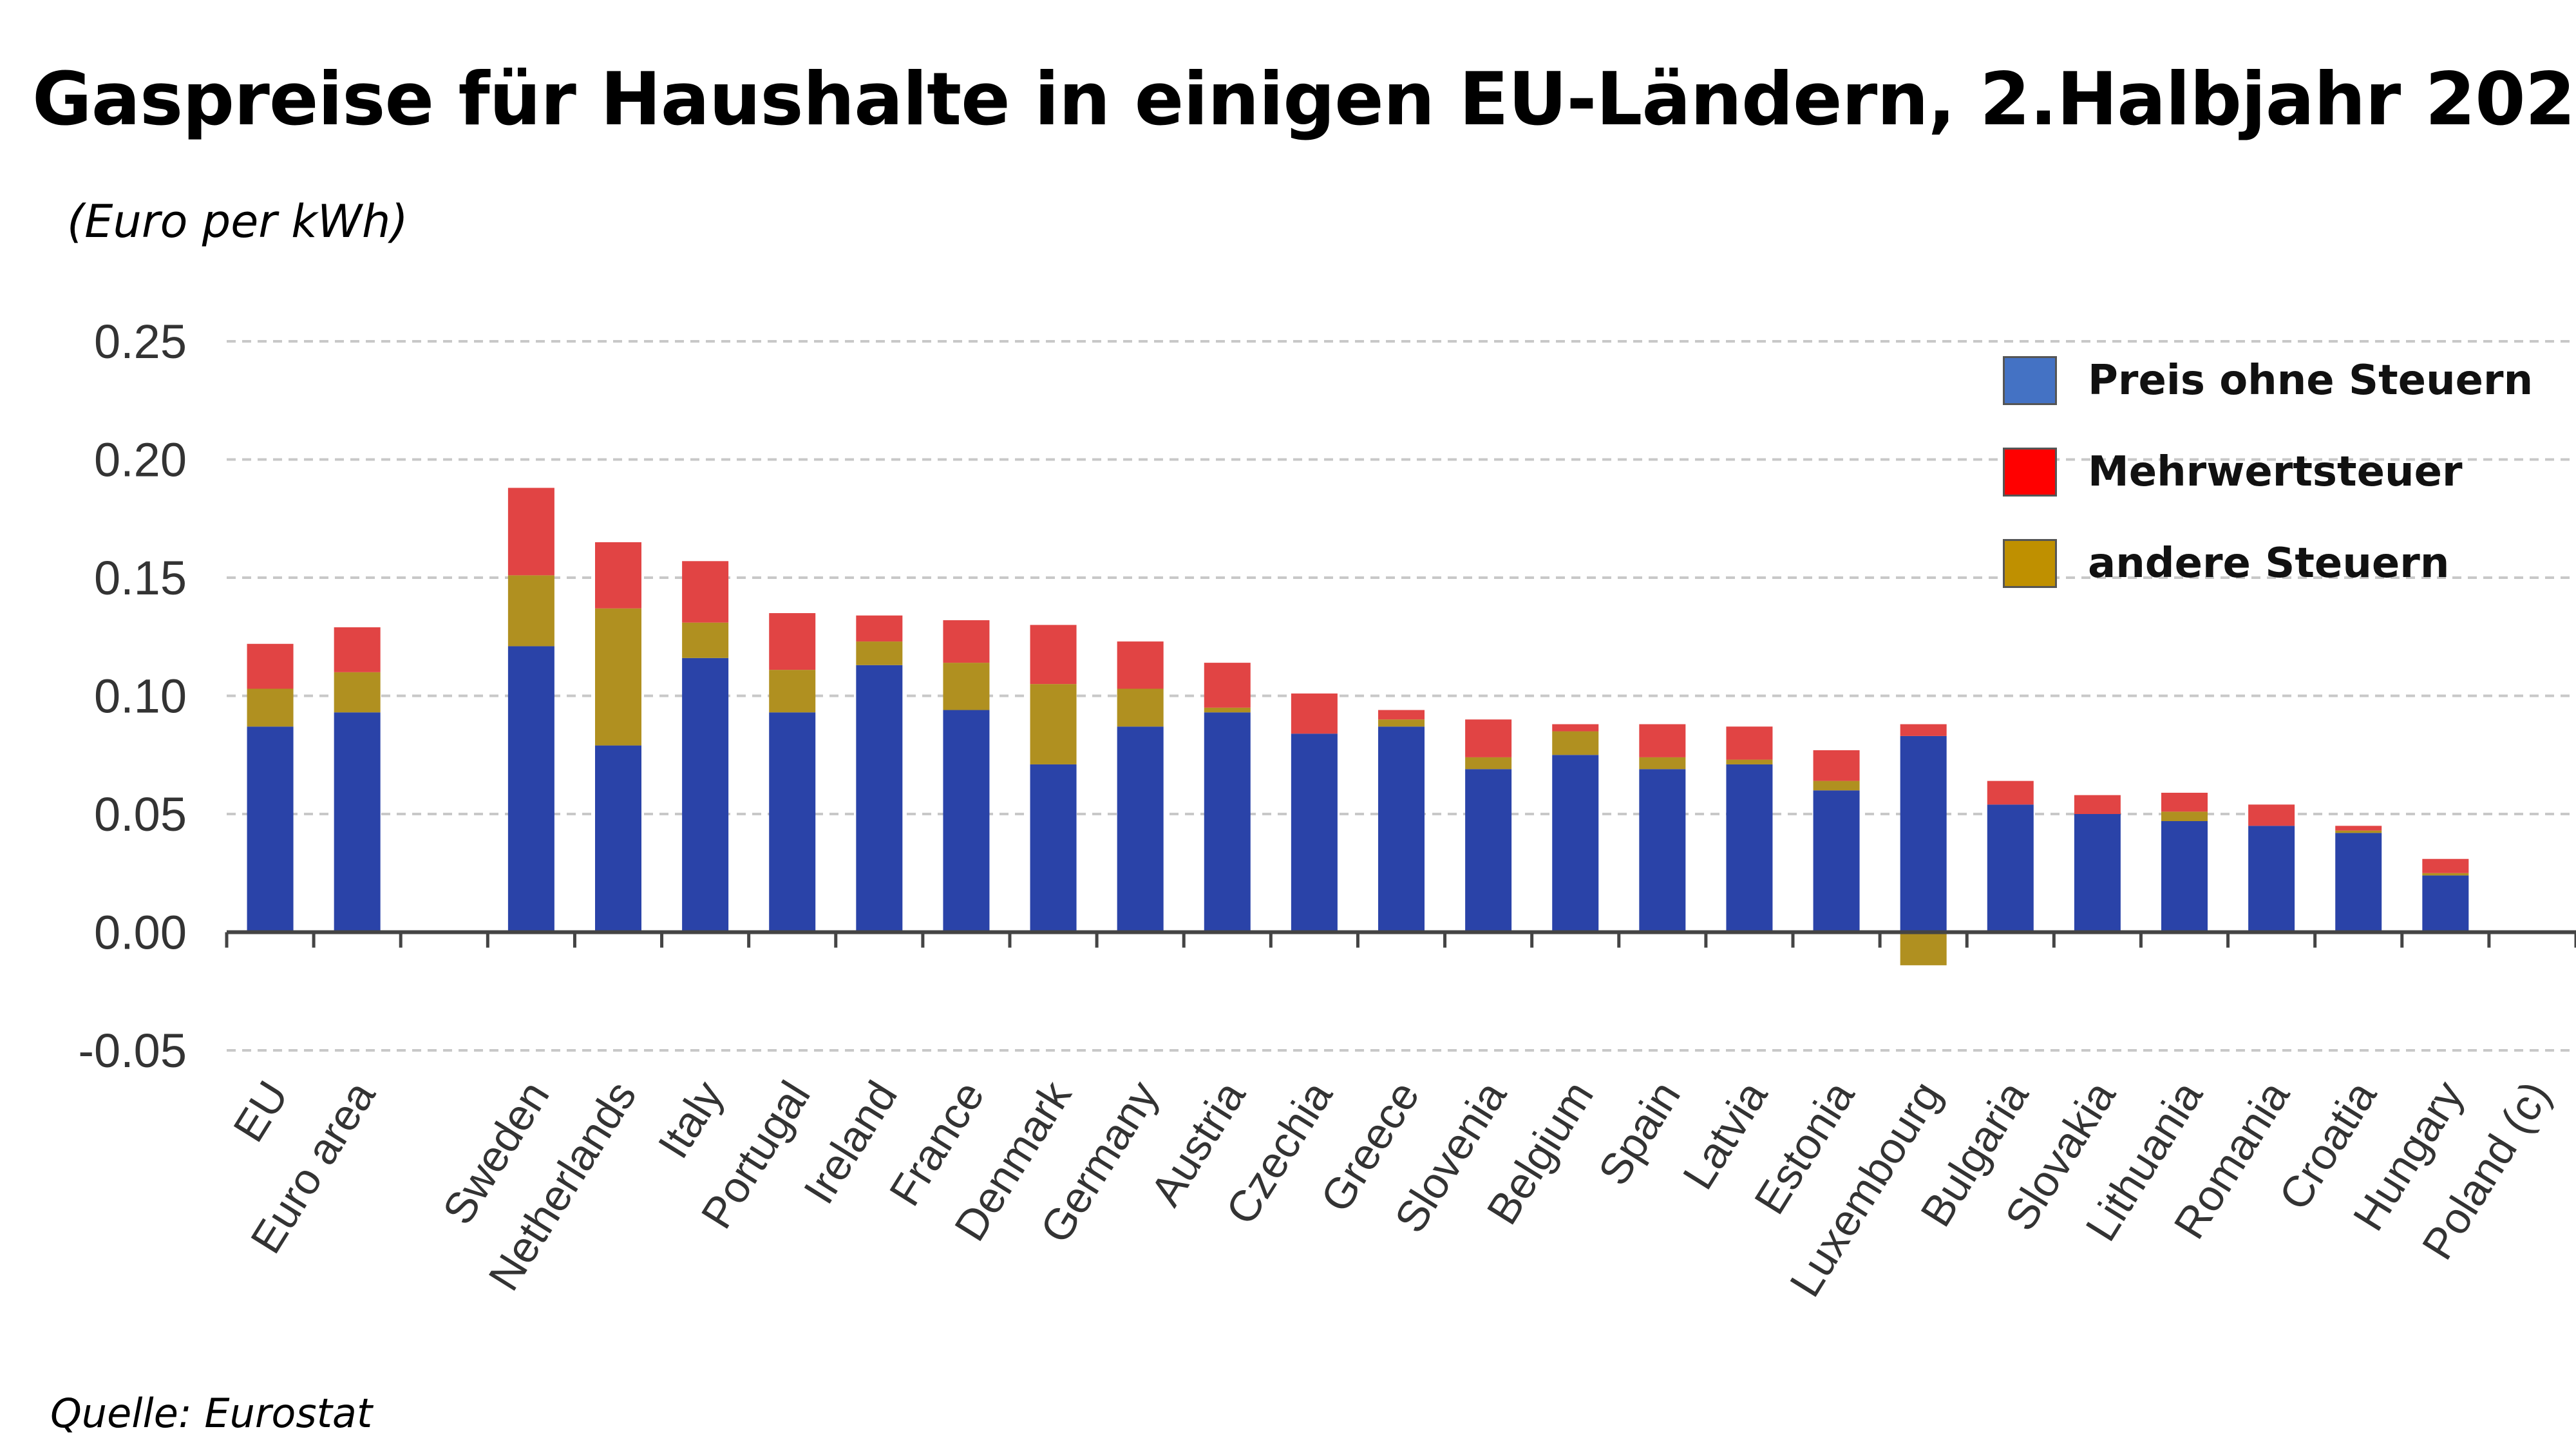 The image size is (2576, 1449). I want to click on legend-label: Preis ohne Steuern, so click(2310, 381).